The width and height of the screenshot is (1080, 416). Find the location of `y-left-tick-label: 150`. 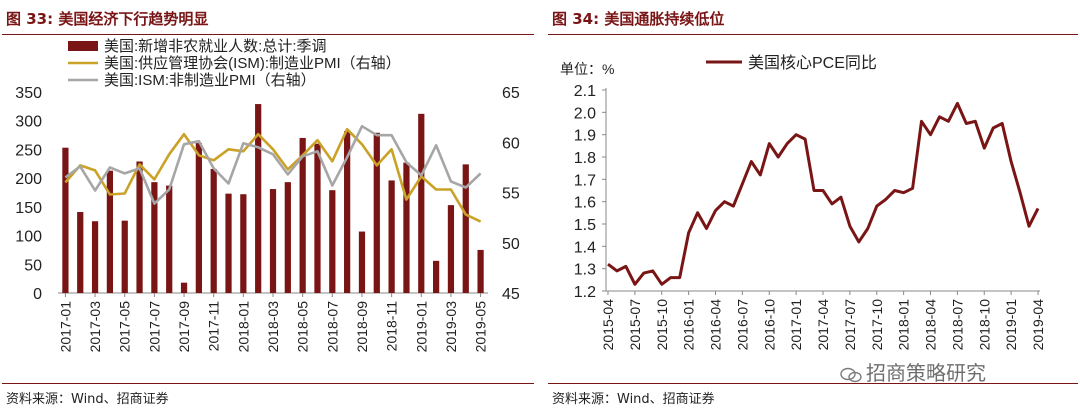

y-left-tick-label: 150 is located at coordinates (28, 208).